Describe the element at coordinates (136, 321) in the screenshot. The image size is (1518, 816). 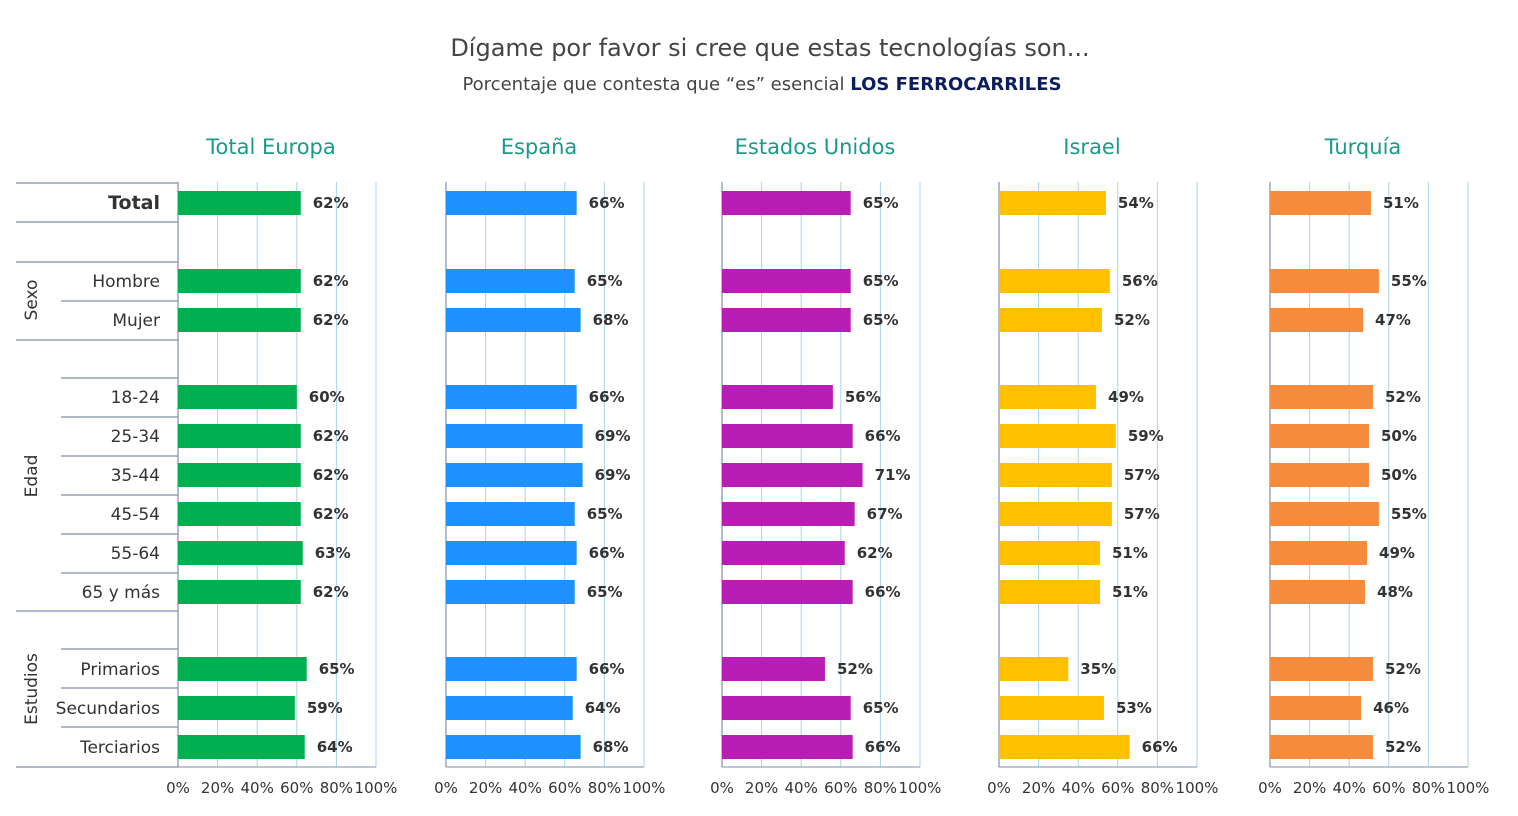
I see `row-label: Mujer` at that location.